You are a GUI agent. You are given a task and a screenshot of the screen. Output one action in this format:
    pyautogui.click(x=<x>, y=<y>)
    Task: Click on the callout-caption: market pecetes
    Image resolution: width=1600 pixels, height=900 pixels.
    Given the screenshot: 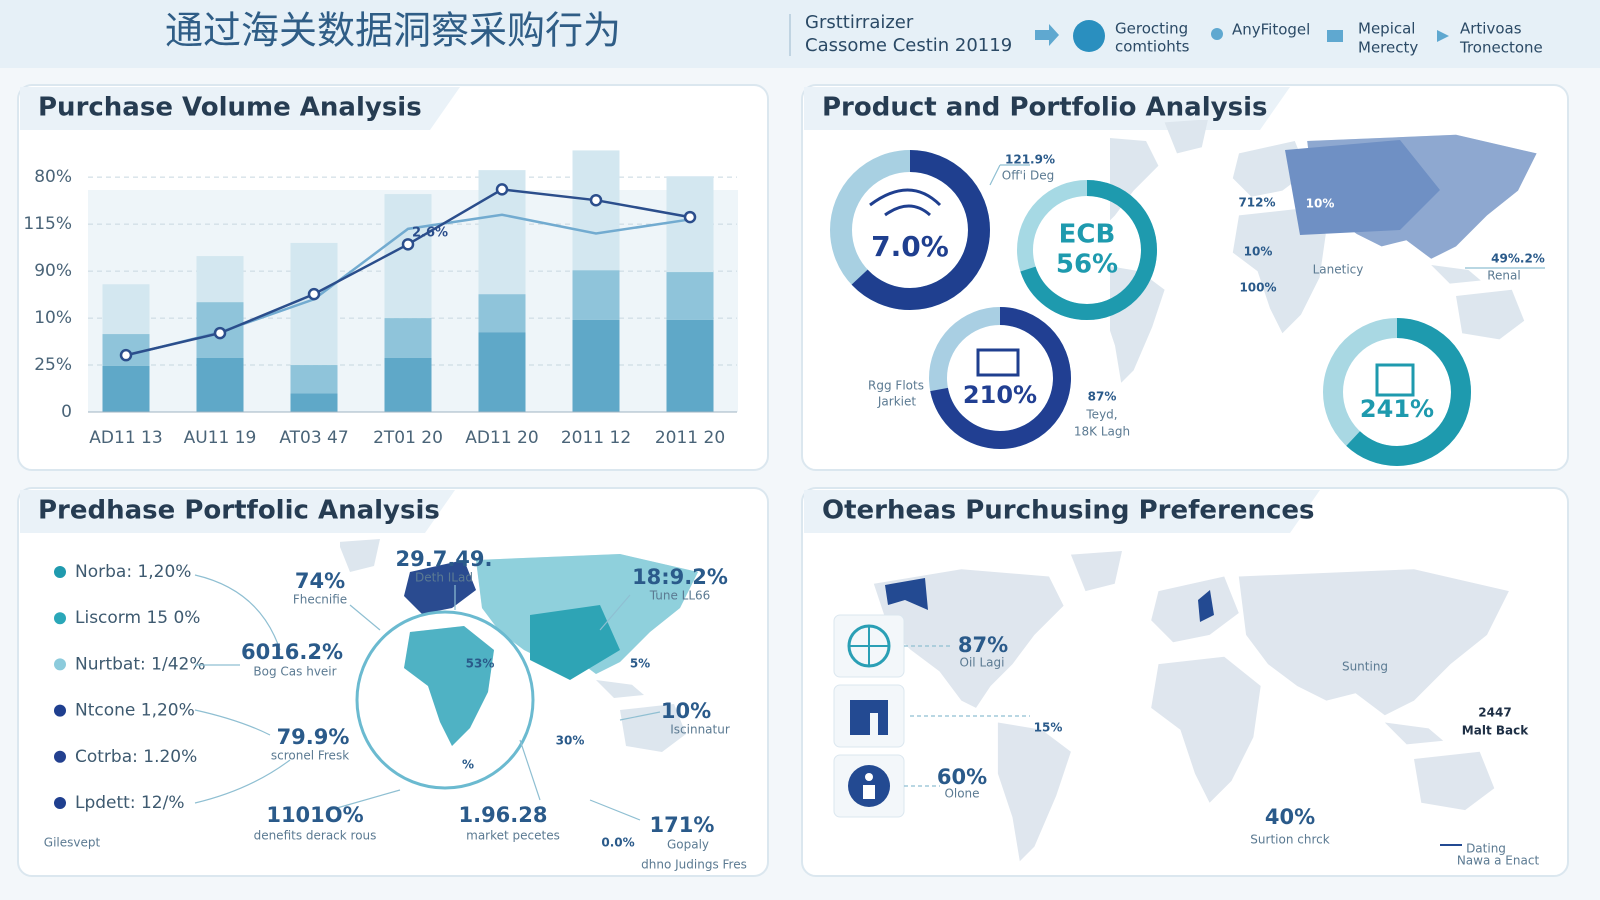 What is the action you would take?
    pyautogui.click(x=513, y=836)
    